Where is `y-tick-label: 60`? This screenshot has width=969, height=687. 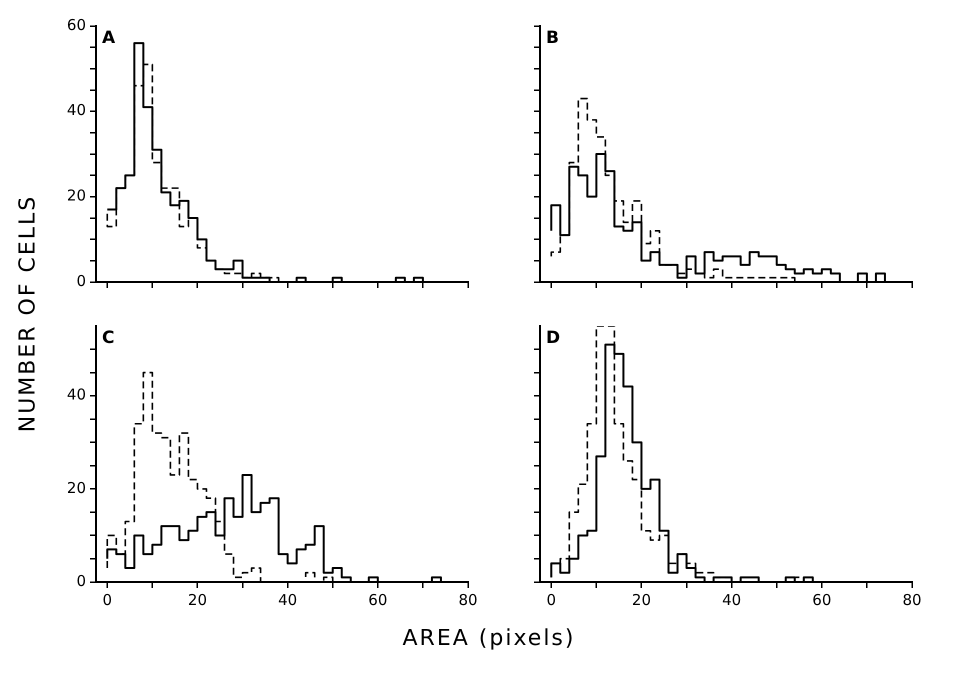
y-tick-label: 60 is located at coordinates (76, 25).